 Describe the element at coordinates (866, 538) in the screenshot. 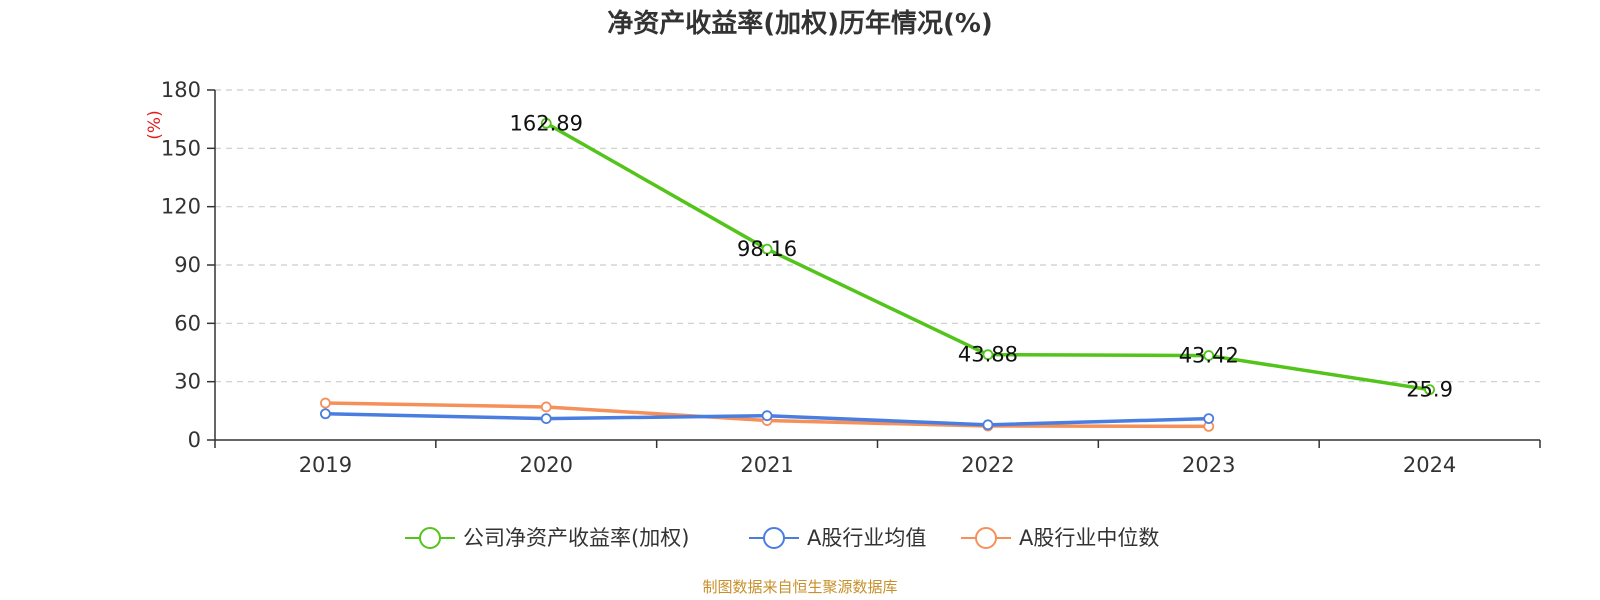

I see `legend-label: A股行业均值` at that location.